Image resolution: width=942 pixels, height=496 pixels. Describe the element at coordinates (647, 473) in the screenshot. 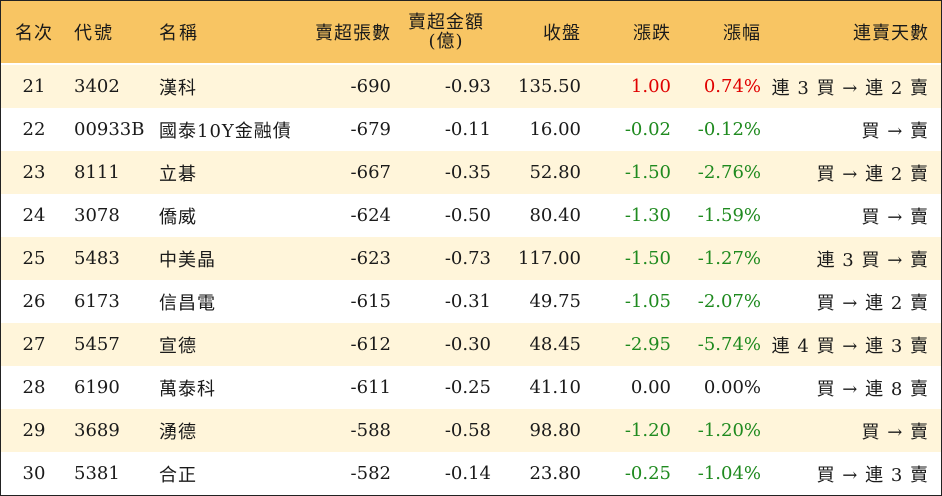

I see `change-cell: -0.25` at that location.